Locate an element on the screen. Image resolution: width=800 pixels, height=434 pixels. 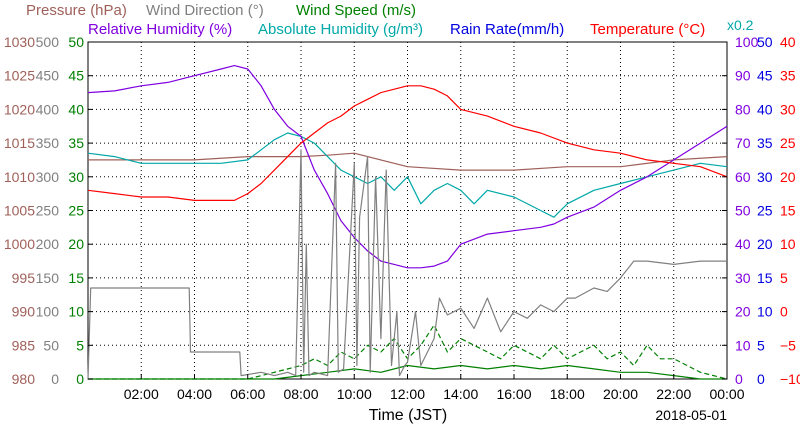
y-tick-label: 985 is located at coordinates (24, 345).